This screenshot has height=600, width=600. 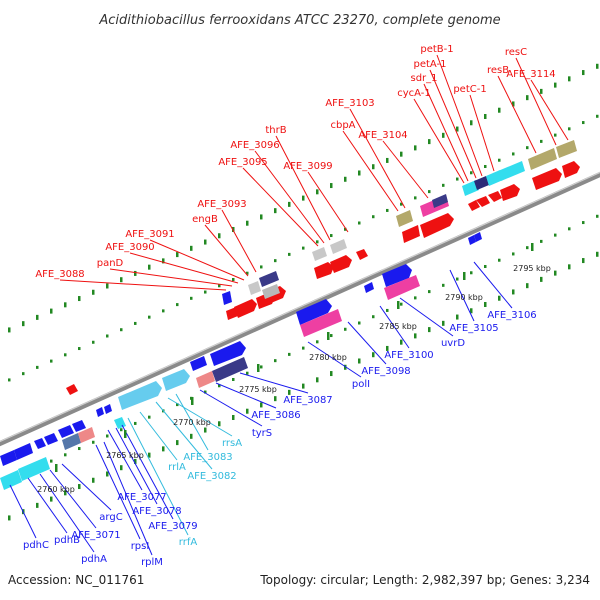 What do you see at coordinates (385, 371) in the screenshot?
I see `bottom-gene-label: AFE_3098` at bounding box center [385, 371].